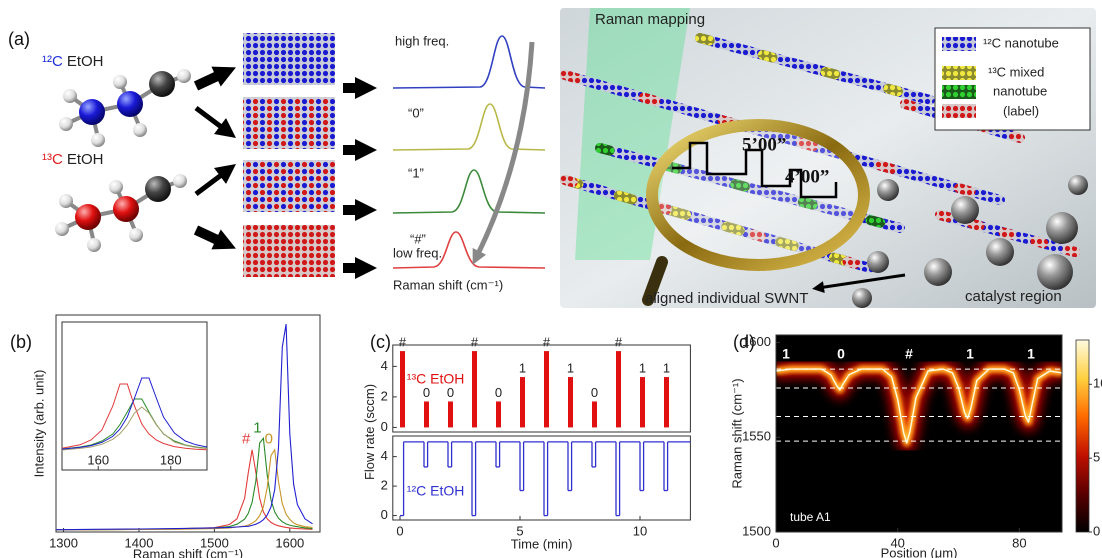 Image resolution: width=1102 pixels, height=558 pixels. I want to click on spectrum-axis-label: Raman shift (cm⁻¹), so click(448, 284).